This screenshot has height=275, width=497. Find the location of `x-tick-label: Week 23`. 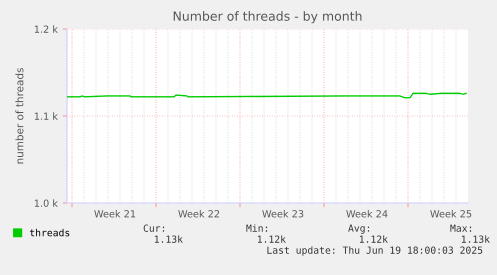

x-tick-label: Week 23 is located at coordinates (283, 214).